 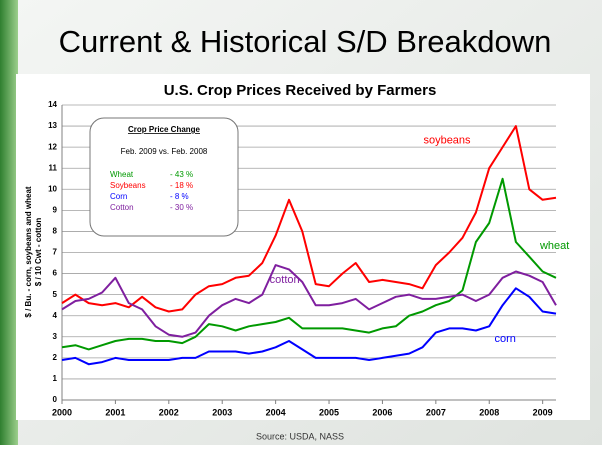 What do you see at coordinates (55, 357) in the screenshot?
I see `y-tick-label: 2` at bounding box center [55, 357].